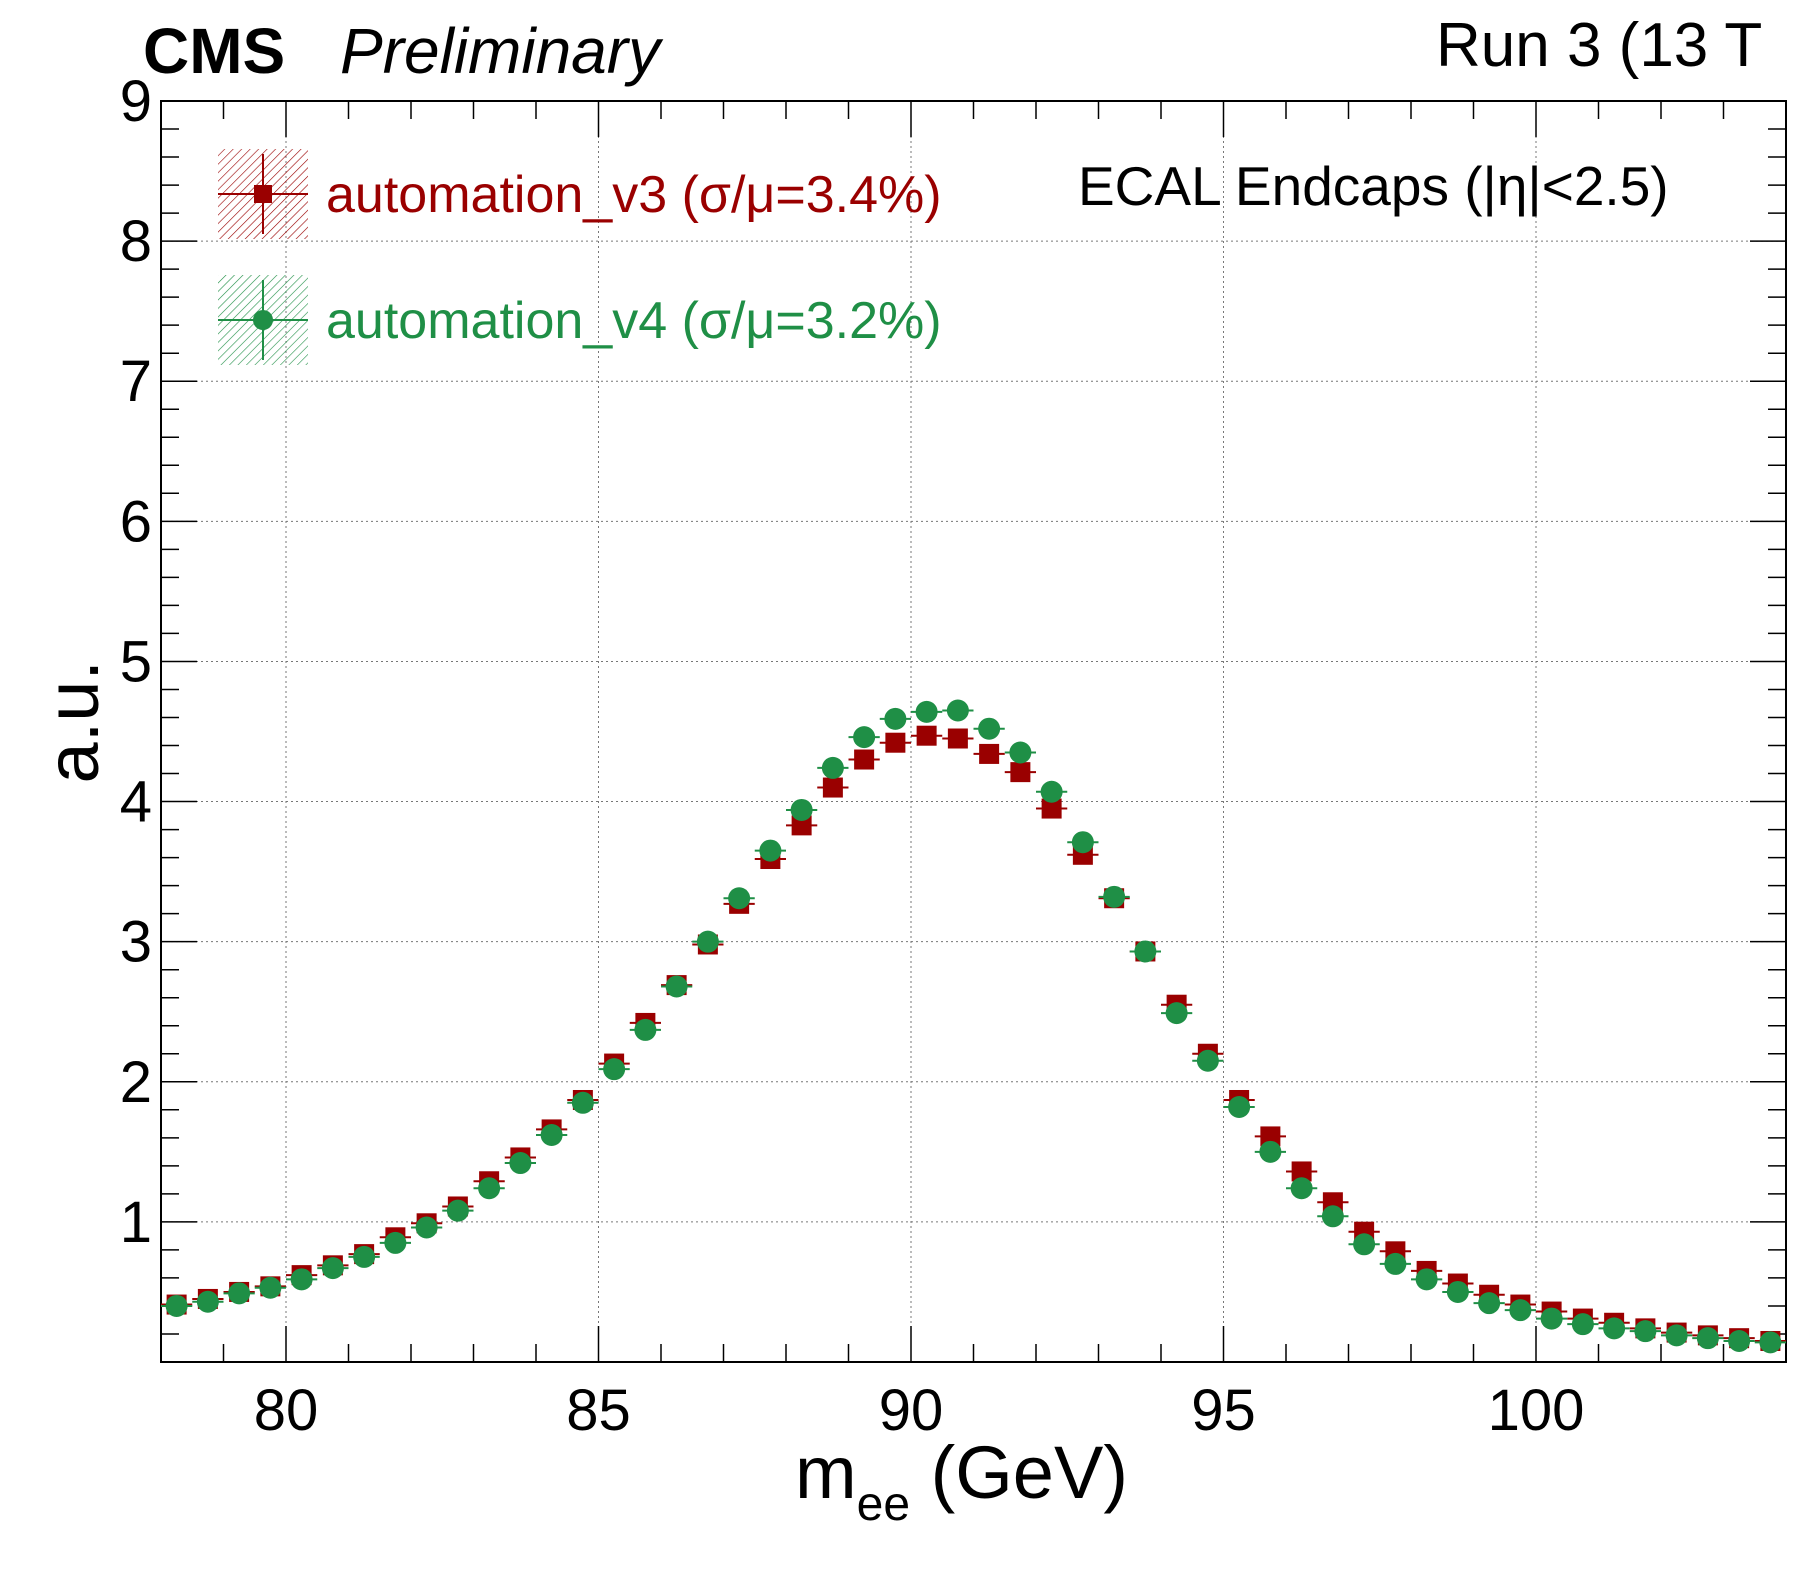 Image resolution: width=1796 pixels, height=1572 pixels. I want to click on x-tick-label: 90, so click(911, 1410).